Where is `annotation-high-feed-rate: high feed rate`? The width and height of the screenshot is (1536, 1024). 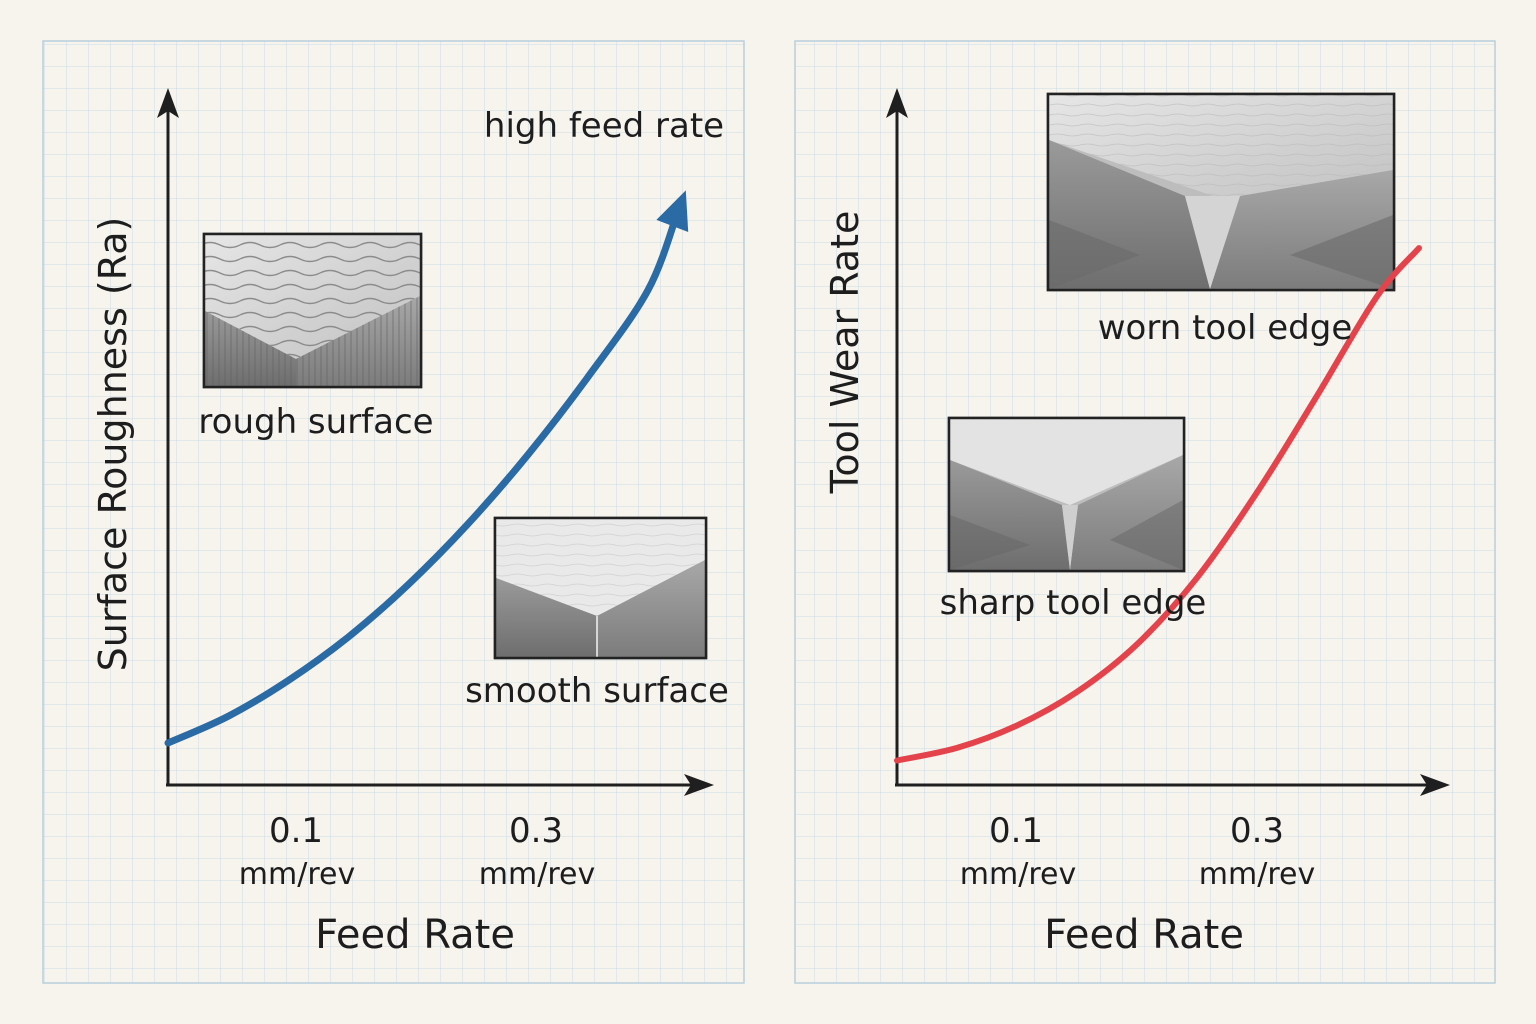 annotation-high-feed-rate: high feed rate is located at coordinates (604, 126).